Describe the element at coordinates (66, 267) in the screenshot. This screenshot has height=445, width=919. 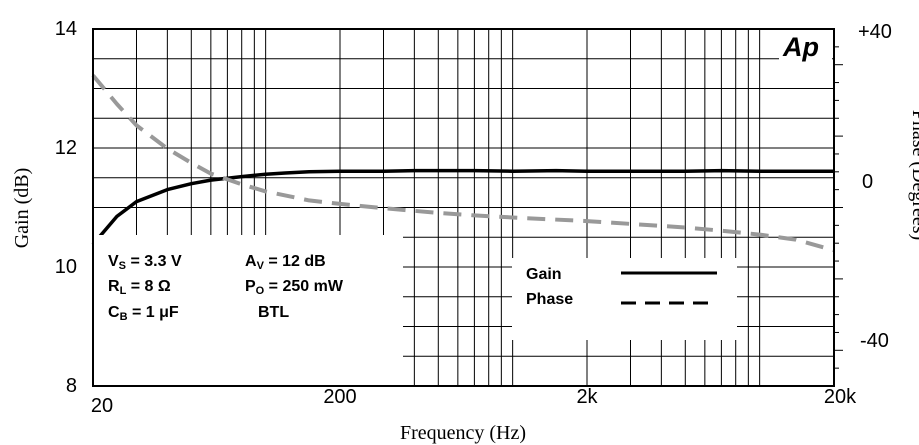
I see `y-tick-label-10: 10` at that location.